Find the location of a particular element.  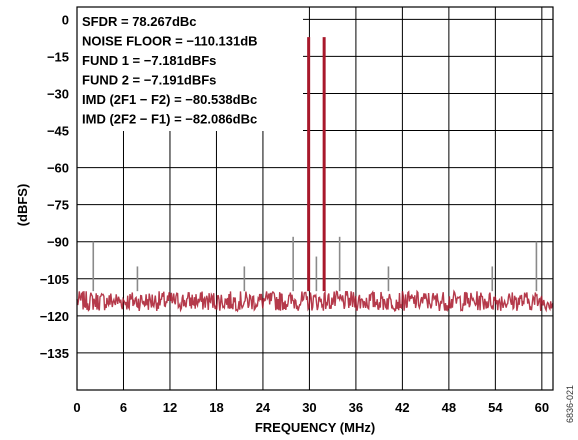

annotation-line: FUND 1 = −7.181dBFs is located at coordinates (149, 60).